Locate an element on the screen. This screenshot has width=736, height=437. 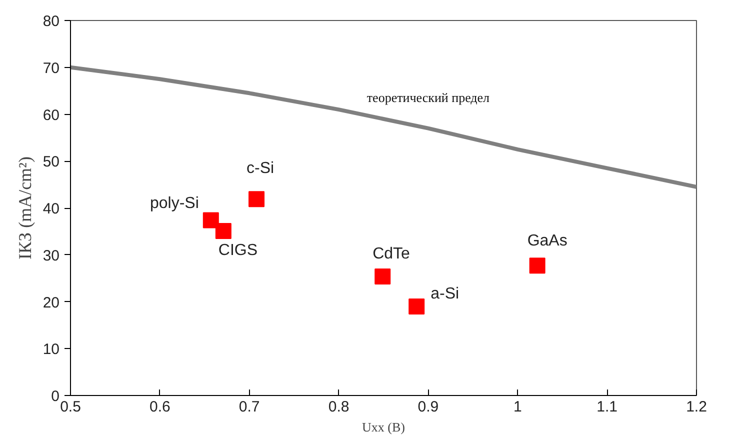
series-label: CIGS is located at coordinates (238, 250).